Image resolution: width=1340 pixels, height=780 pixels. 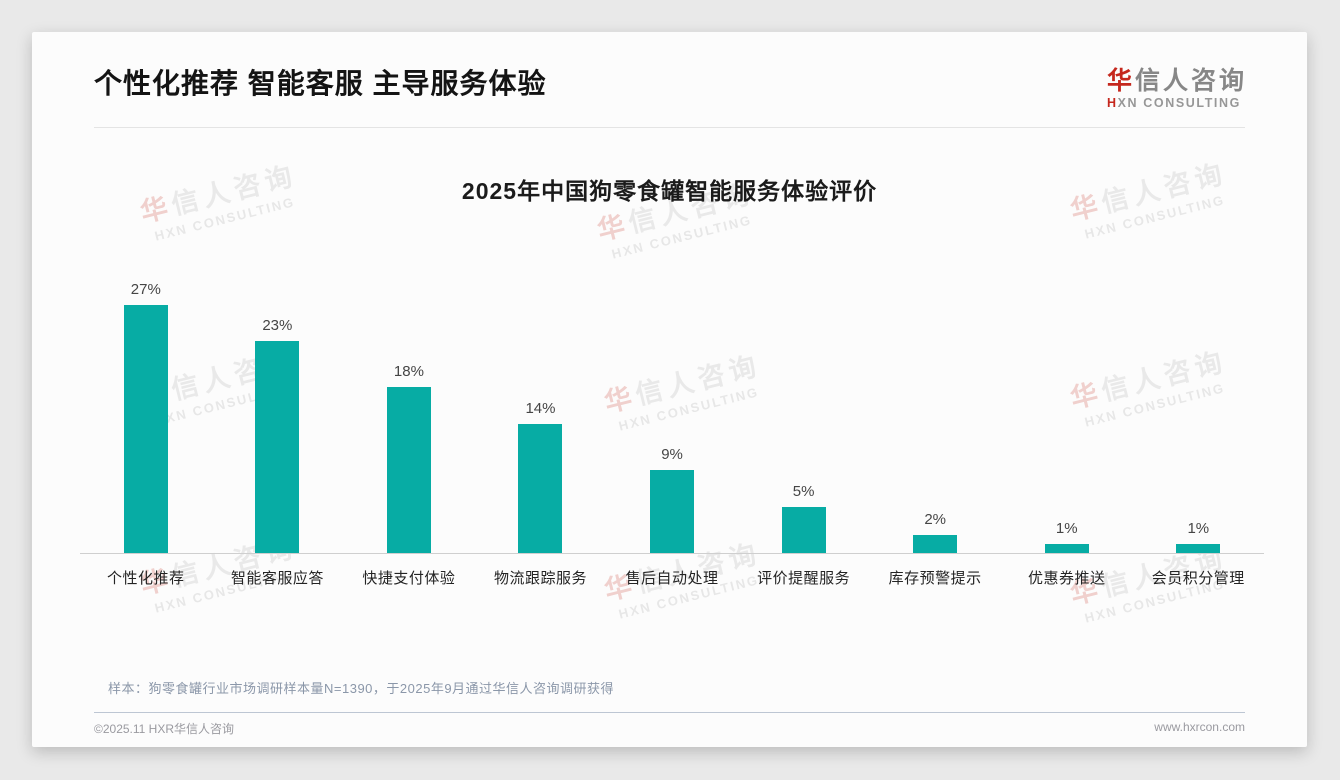 I want to click on x-axis-line, so click(x=672, y=553).